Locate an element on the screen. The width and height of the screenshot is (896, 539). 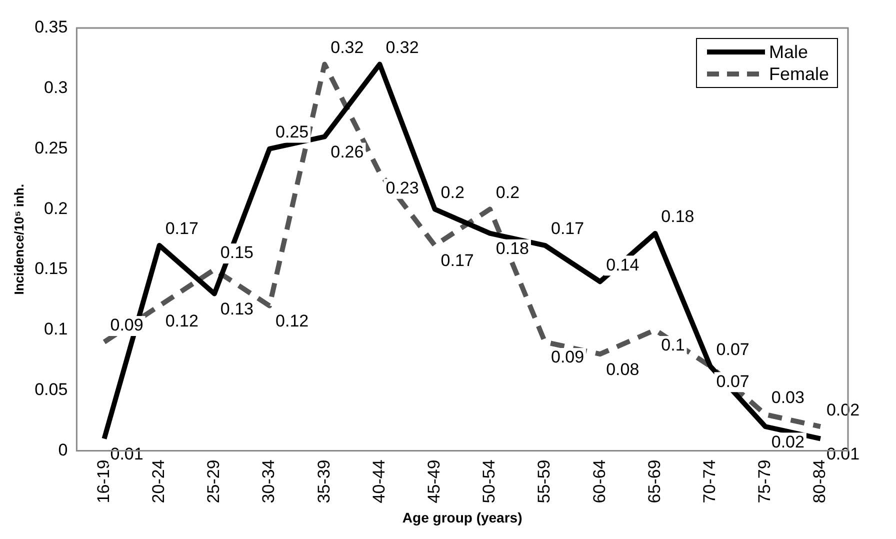
data-label: 0.13 is located at coordinates (237, 308).